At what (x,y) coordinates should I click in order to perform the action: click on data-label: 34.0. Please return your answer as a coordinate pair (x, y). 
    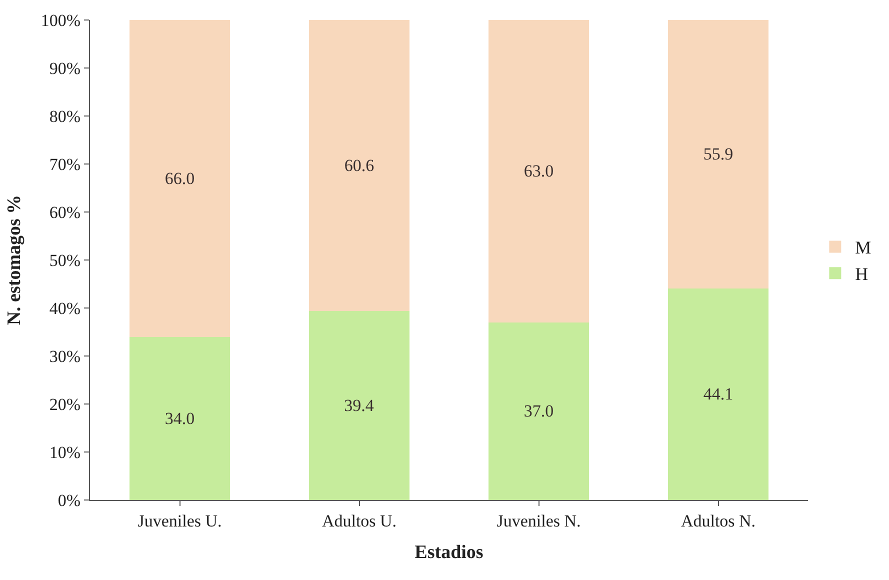
    Looking at the image, I should click on (179, 418).